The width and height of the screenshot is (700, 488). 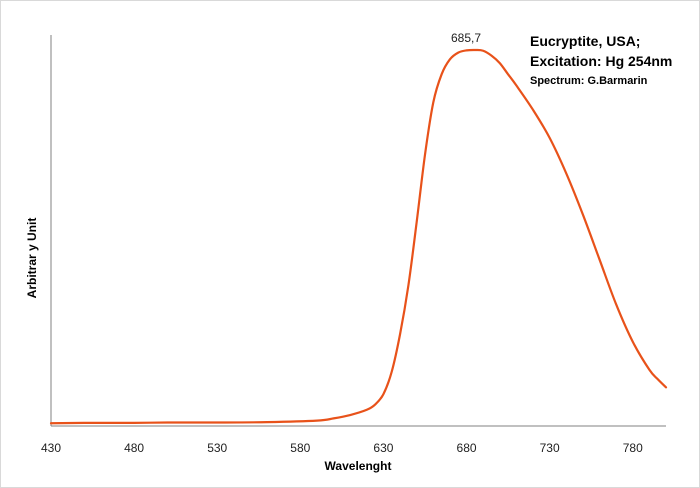 What do you see at coordinates (134, 448) in the screenshot?
I see `x-tick-label: 480` at bounding box center [134, 448].